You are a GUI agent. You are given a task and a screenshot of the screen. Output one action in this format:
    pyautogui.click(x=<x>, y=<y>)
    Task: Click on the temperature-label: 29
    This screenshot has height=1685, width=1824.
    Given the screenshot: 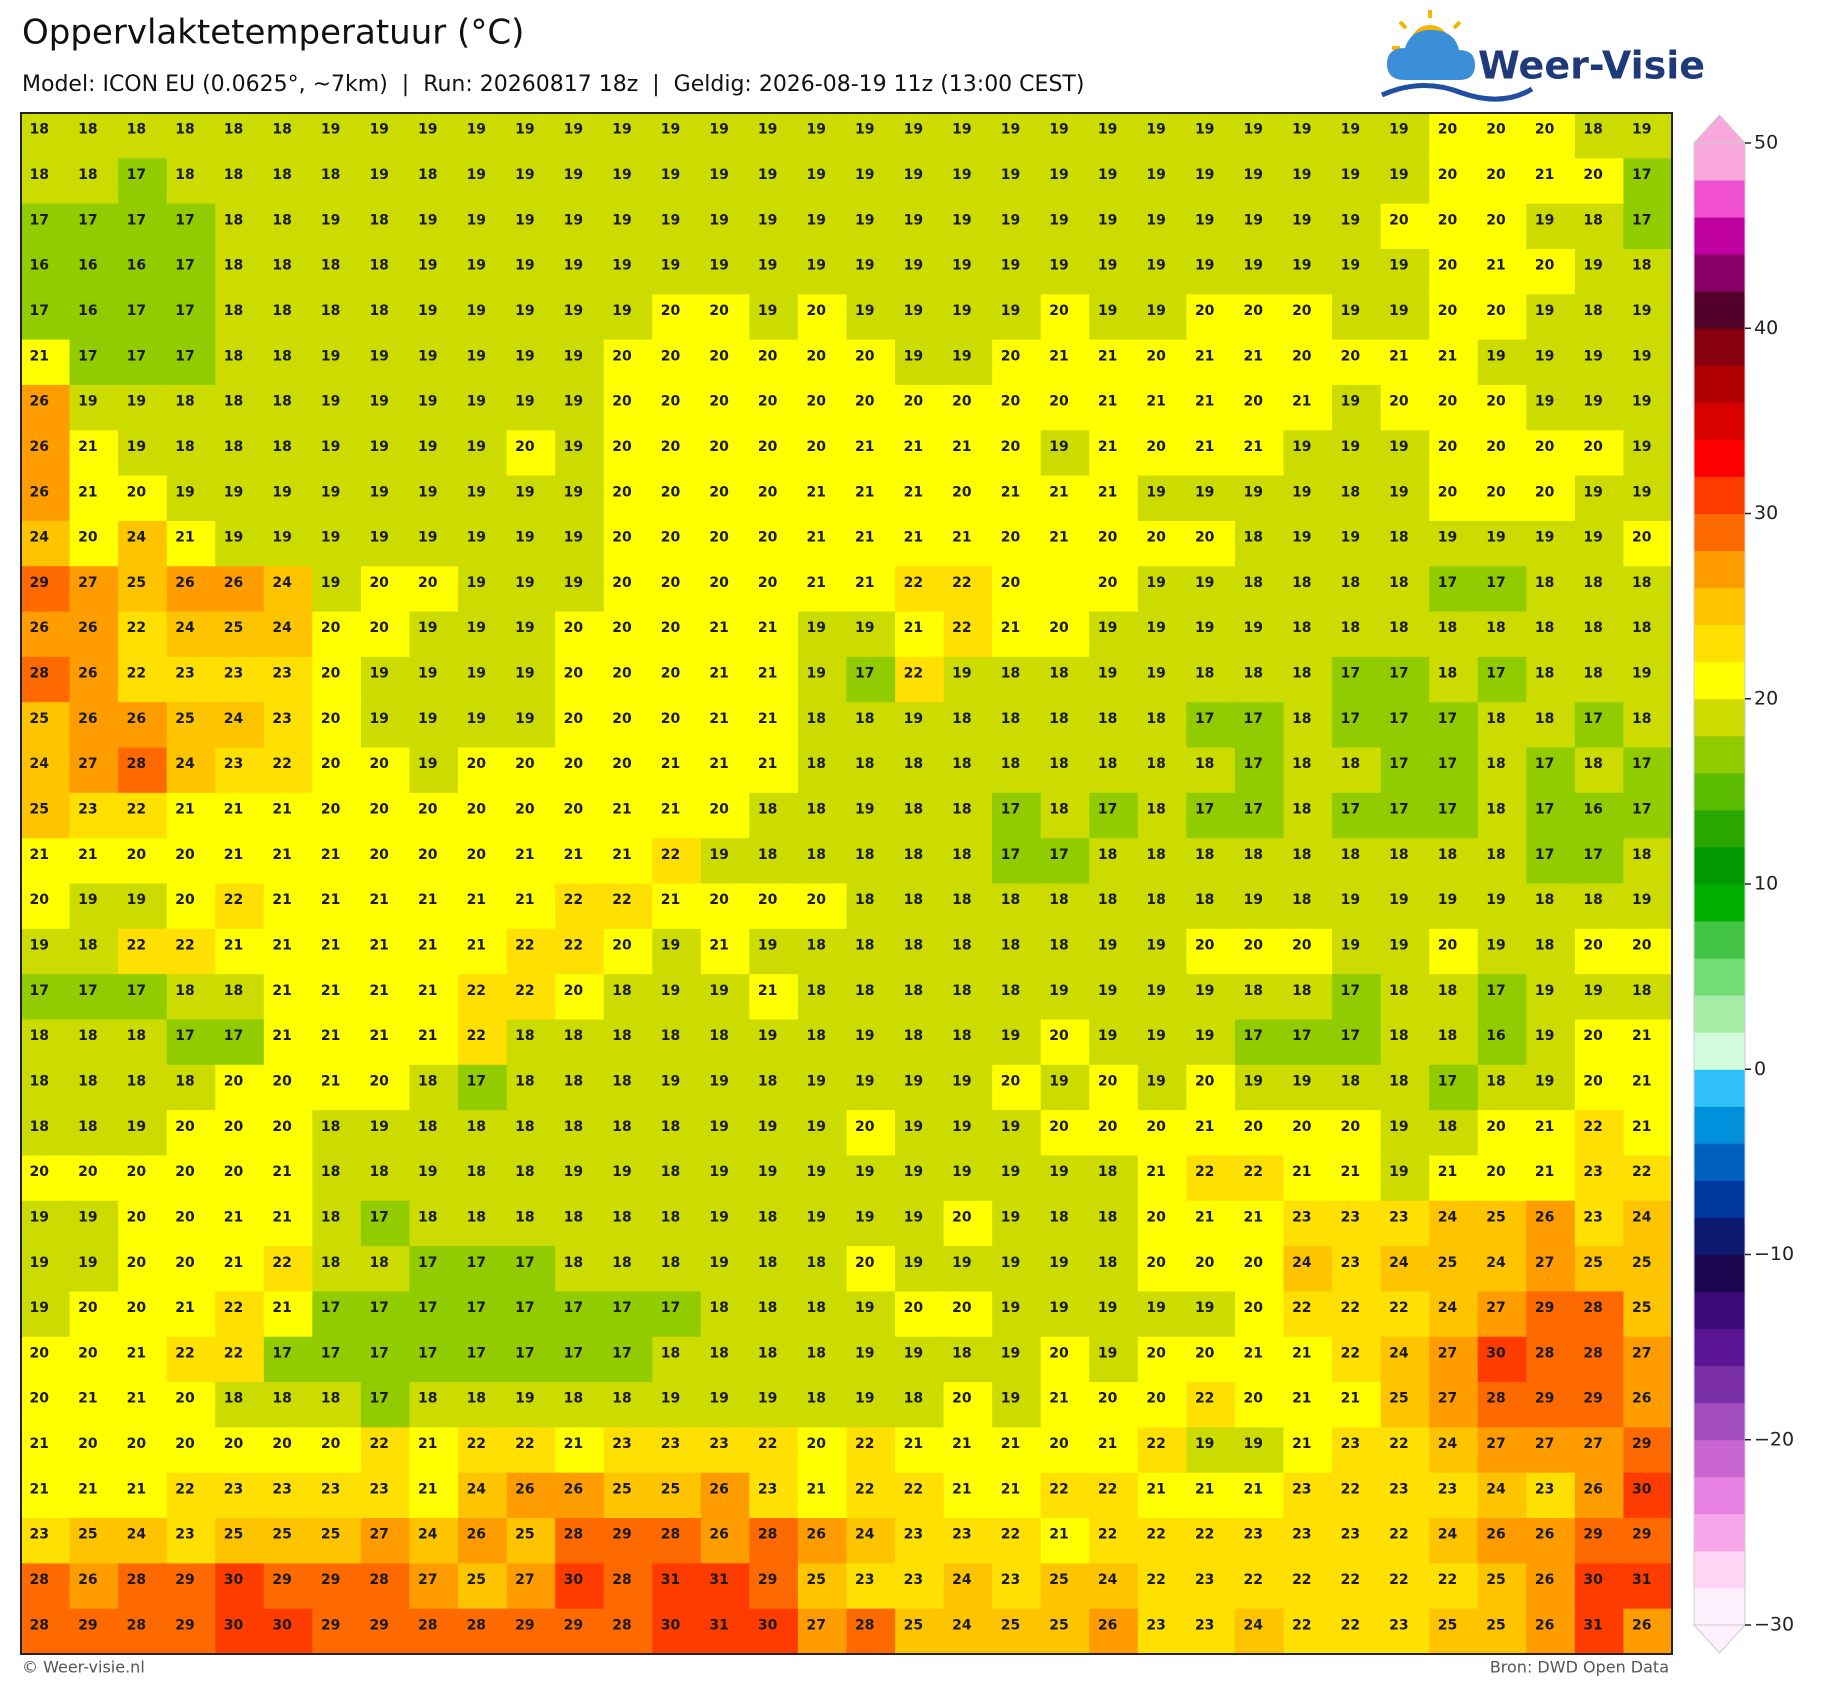 What is the action you would take?
    pyautogui.click(x=573, y=1625)
    